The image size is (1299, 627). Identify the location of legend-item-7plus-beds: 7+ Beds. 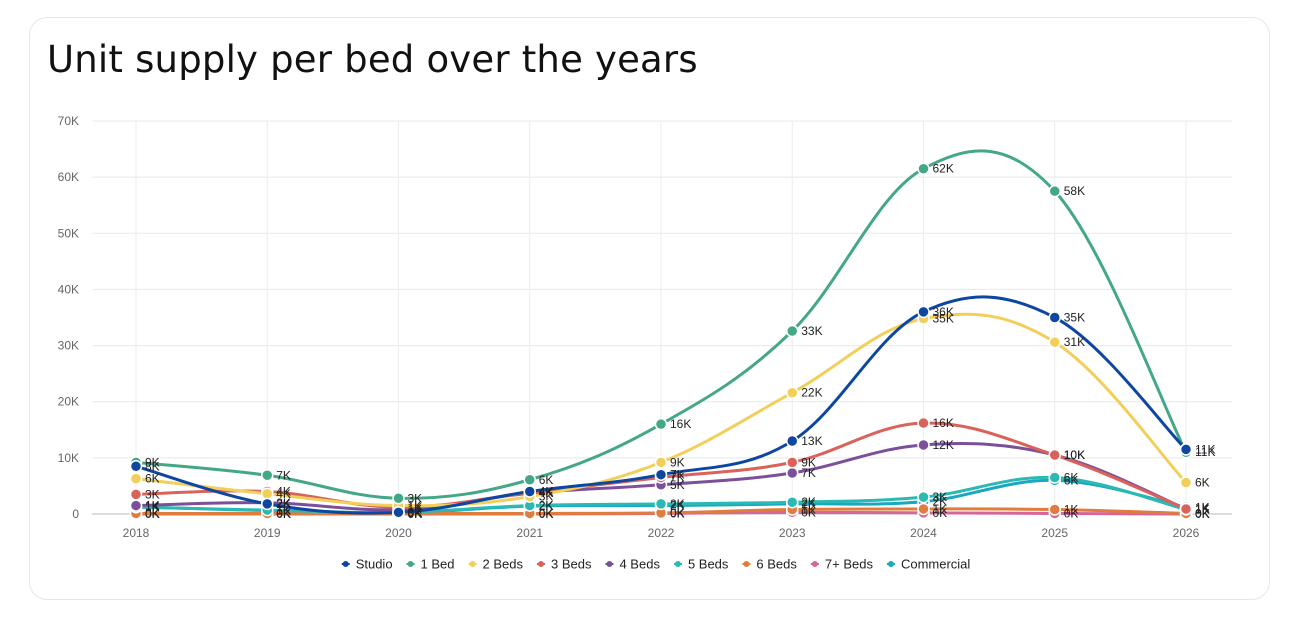
(842, 564).